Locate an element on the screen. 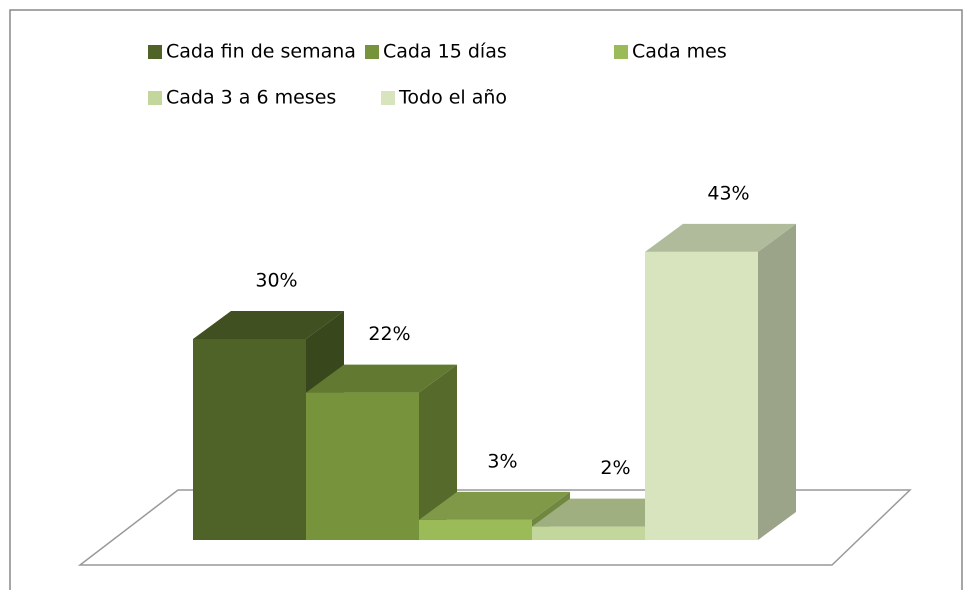  data-label: 43% is located at coordinates (728, 193).